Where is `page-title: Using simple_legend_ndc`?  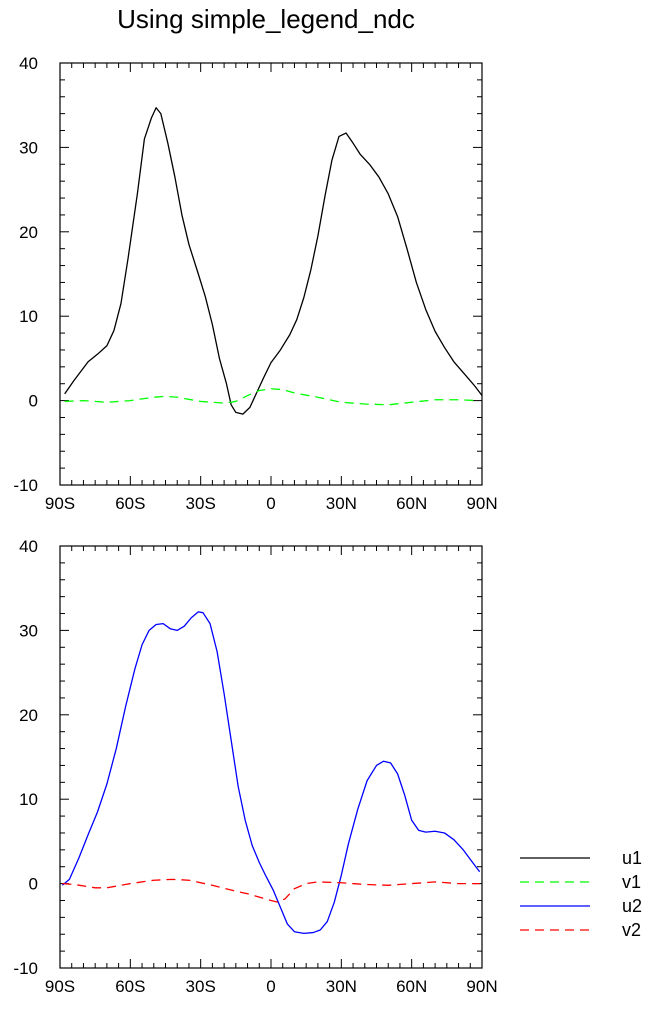
page-title: Using simple_legend_ndc is located at coordinates (266, 19).